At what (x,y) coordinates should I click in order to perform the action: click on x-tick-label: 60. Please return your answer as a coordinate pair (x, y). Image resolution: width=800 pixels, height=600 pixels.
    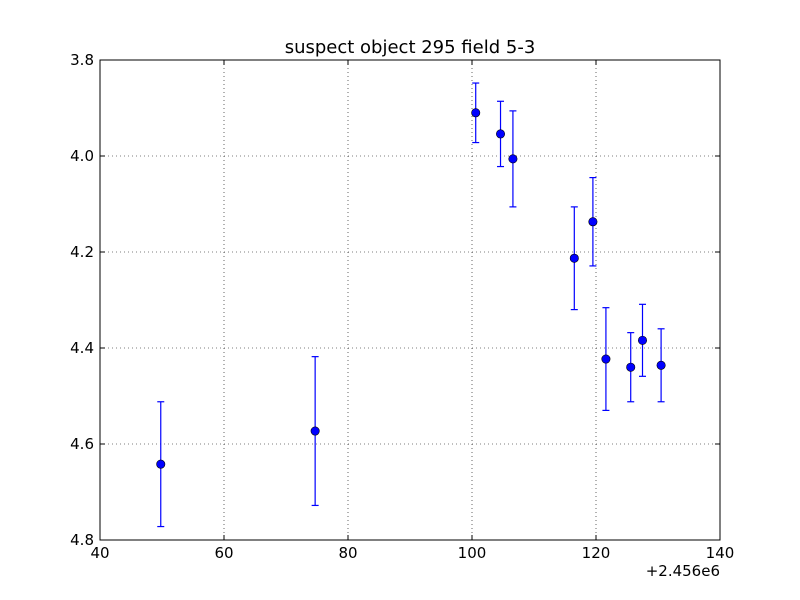
    Looking at the image, I should click on (223, 553).